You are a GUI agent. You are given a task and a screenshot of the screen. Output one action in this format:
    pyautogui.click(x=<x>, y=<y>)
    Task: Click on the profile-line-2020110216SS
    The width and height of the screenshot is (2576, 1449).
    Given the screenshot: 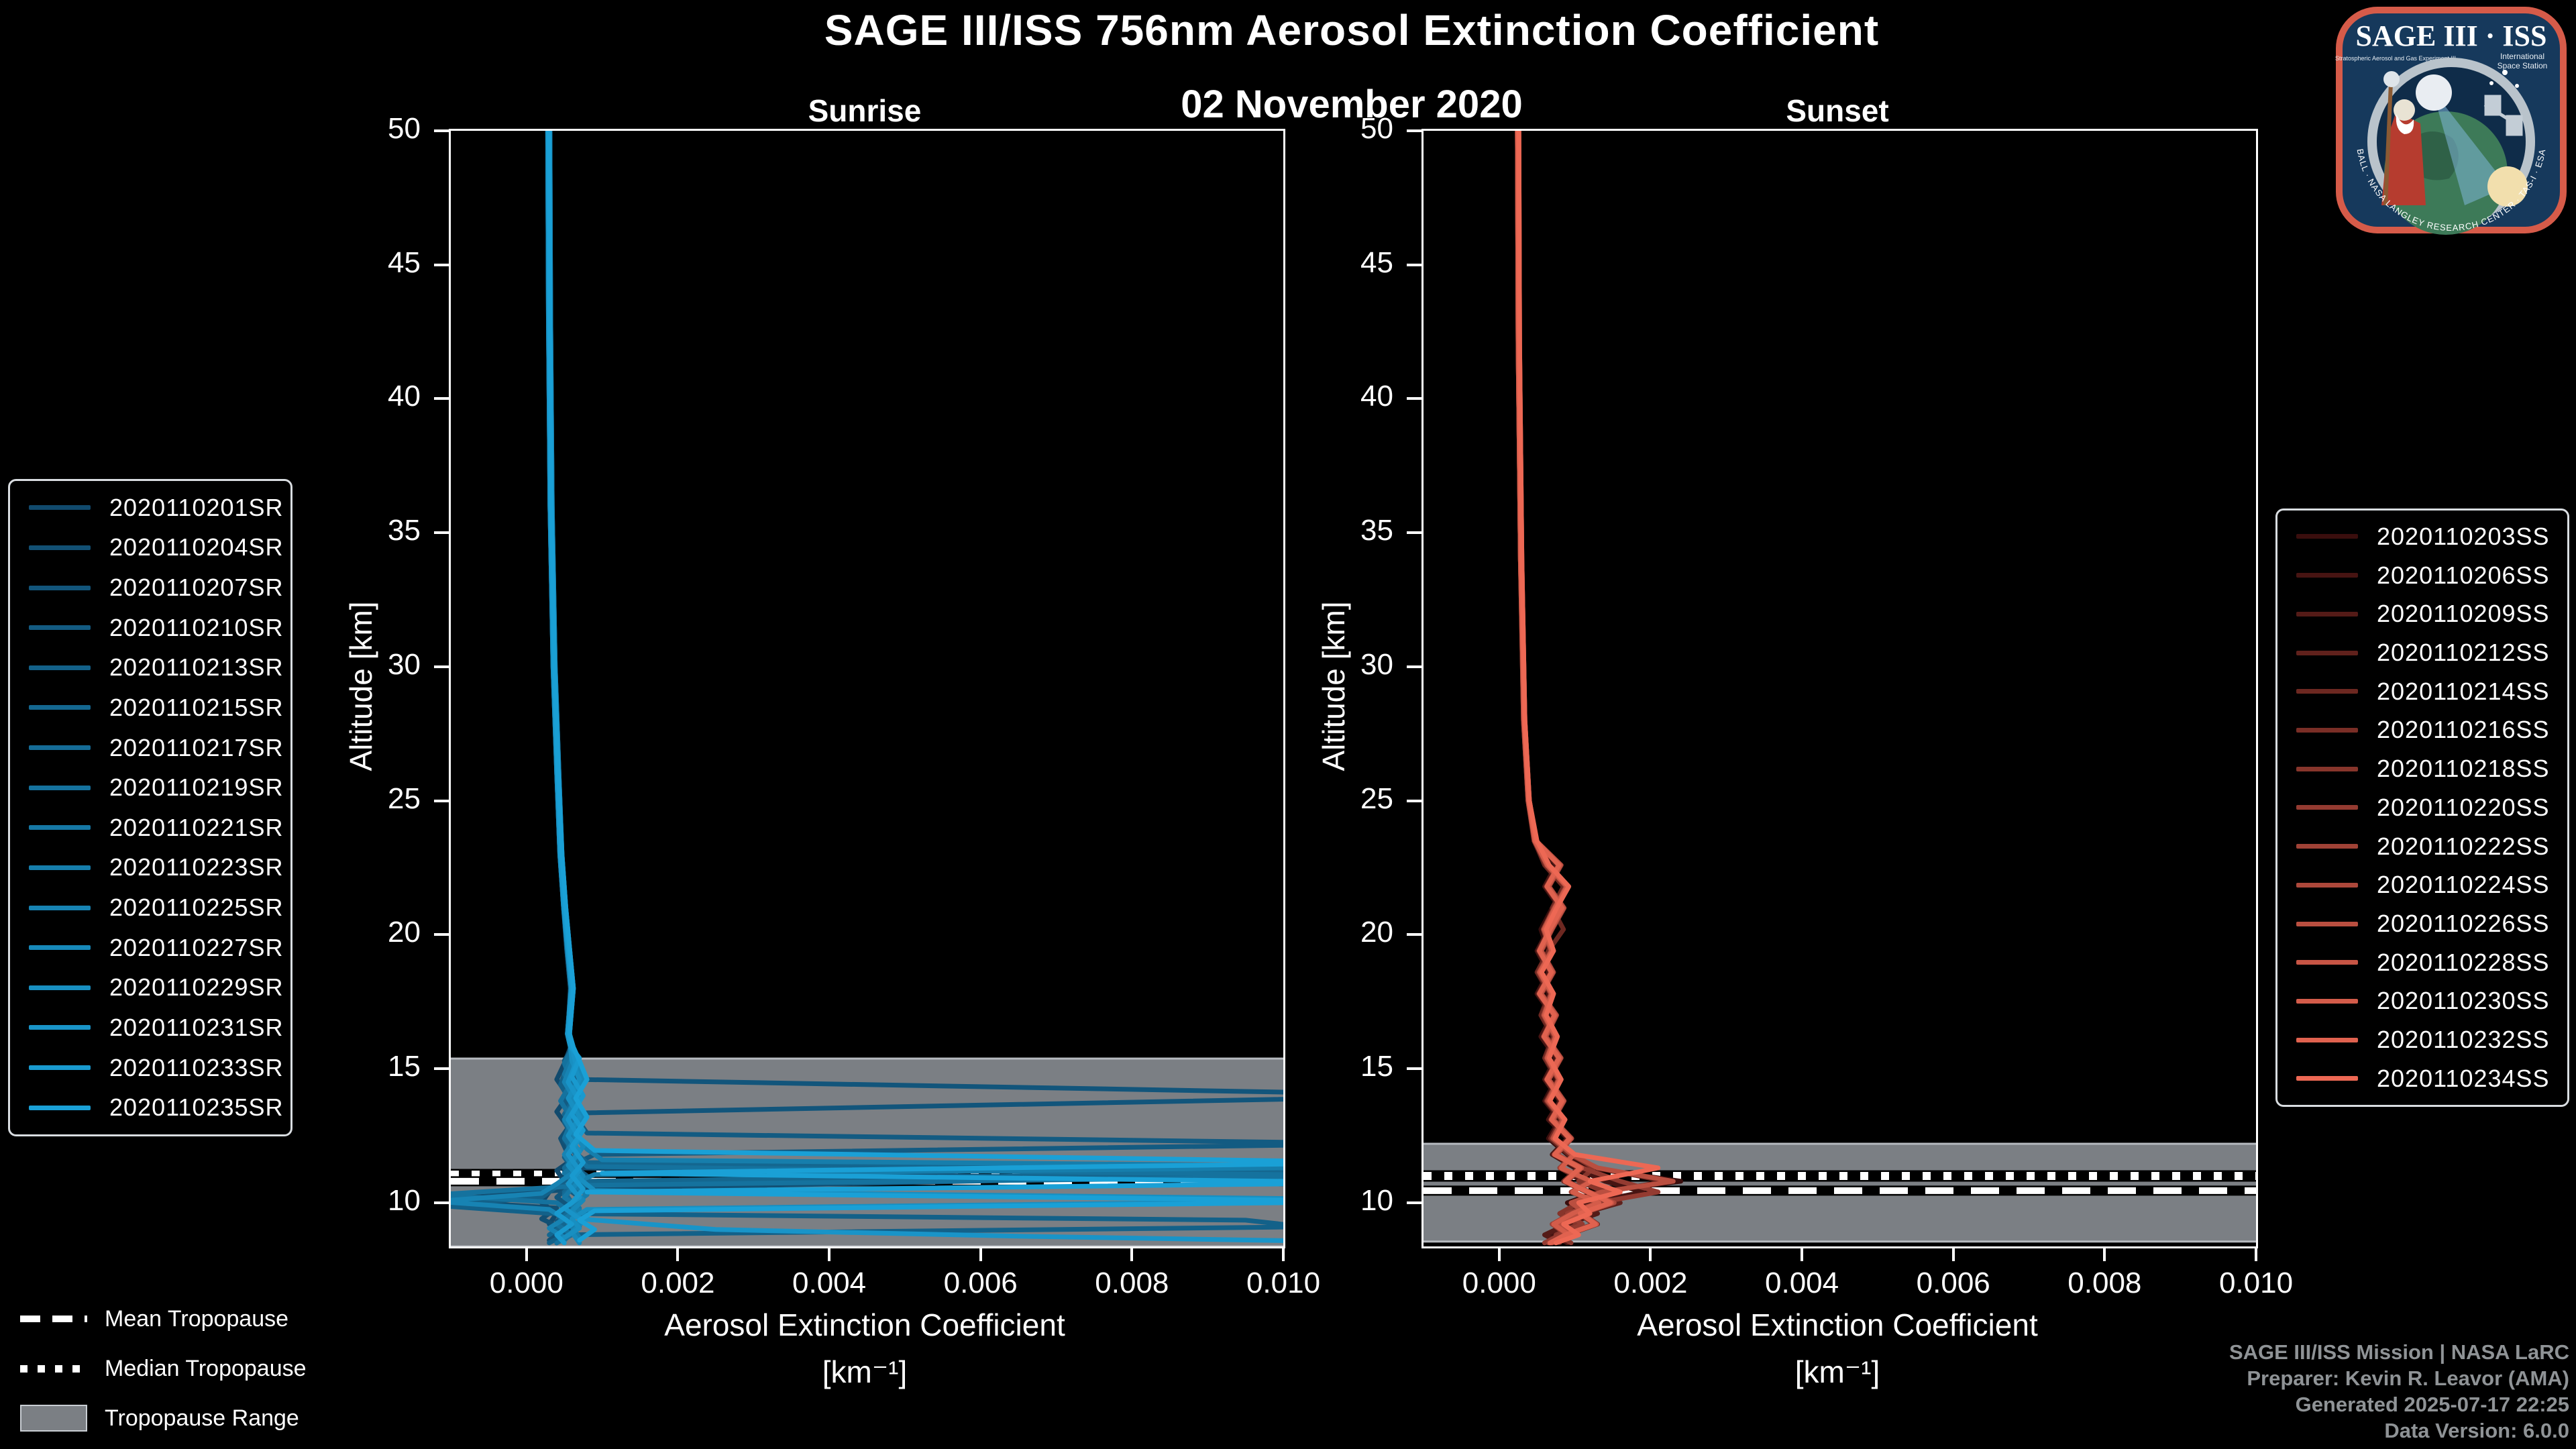 What is the action you would take?
    pyautogui.click(x=1565, y=687)
    